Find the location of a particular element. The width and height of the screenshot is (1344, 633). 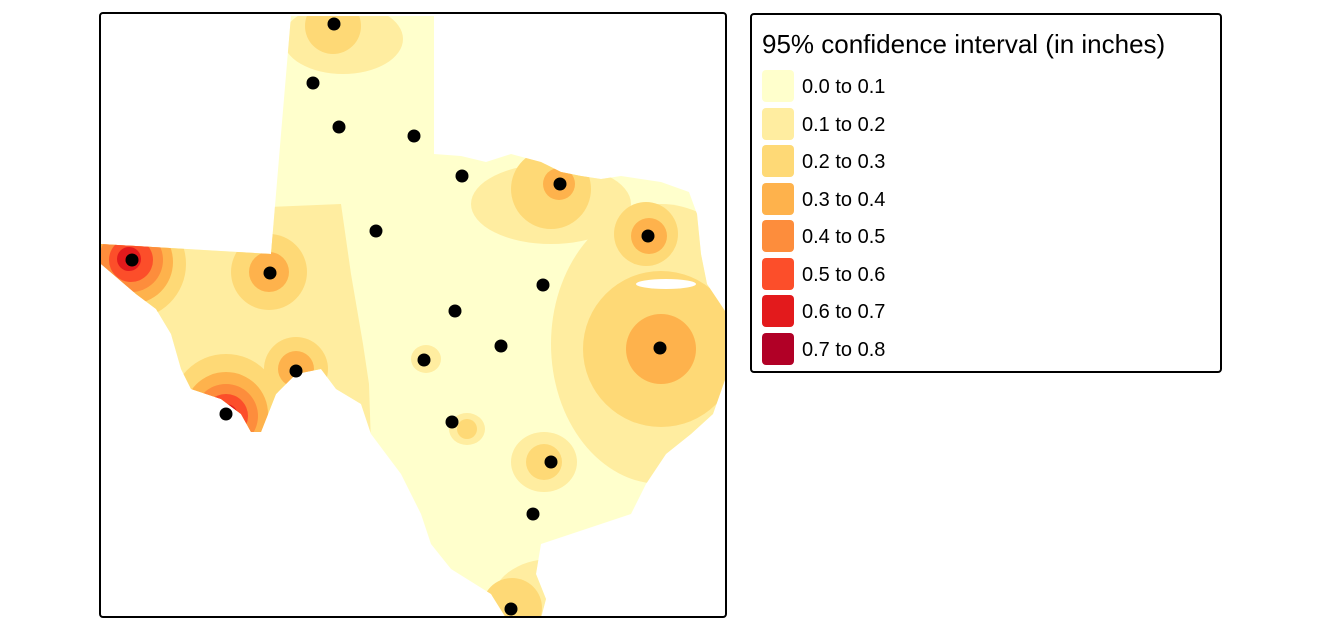

legend-item: 0.2 to 0.3 is located at coordinates (912, 162).